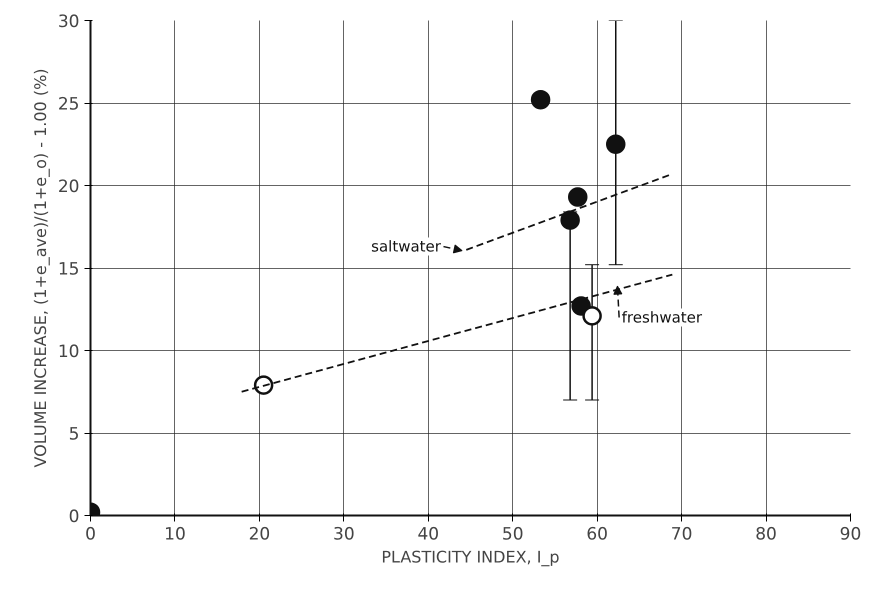 The height and width of the screenshot is (594, 892). What do you see at coordinates (74, 517) in the screenshot?
I see `y-tick-label: 0` at bounding box center [74, 517].